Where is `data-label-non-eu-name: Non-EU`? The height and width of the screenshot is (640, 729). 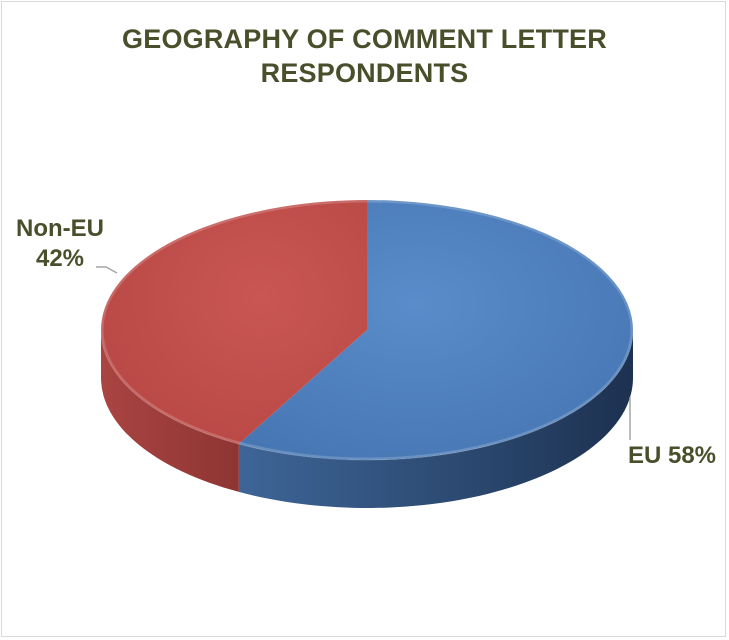
data-label-non-eu-name: Non-EU is located at coordinates (60, 228).